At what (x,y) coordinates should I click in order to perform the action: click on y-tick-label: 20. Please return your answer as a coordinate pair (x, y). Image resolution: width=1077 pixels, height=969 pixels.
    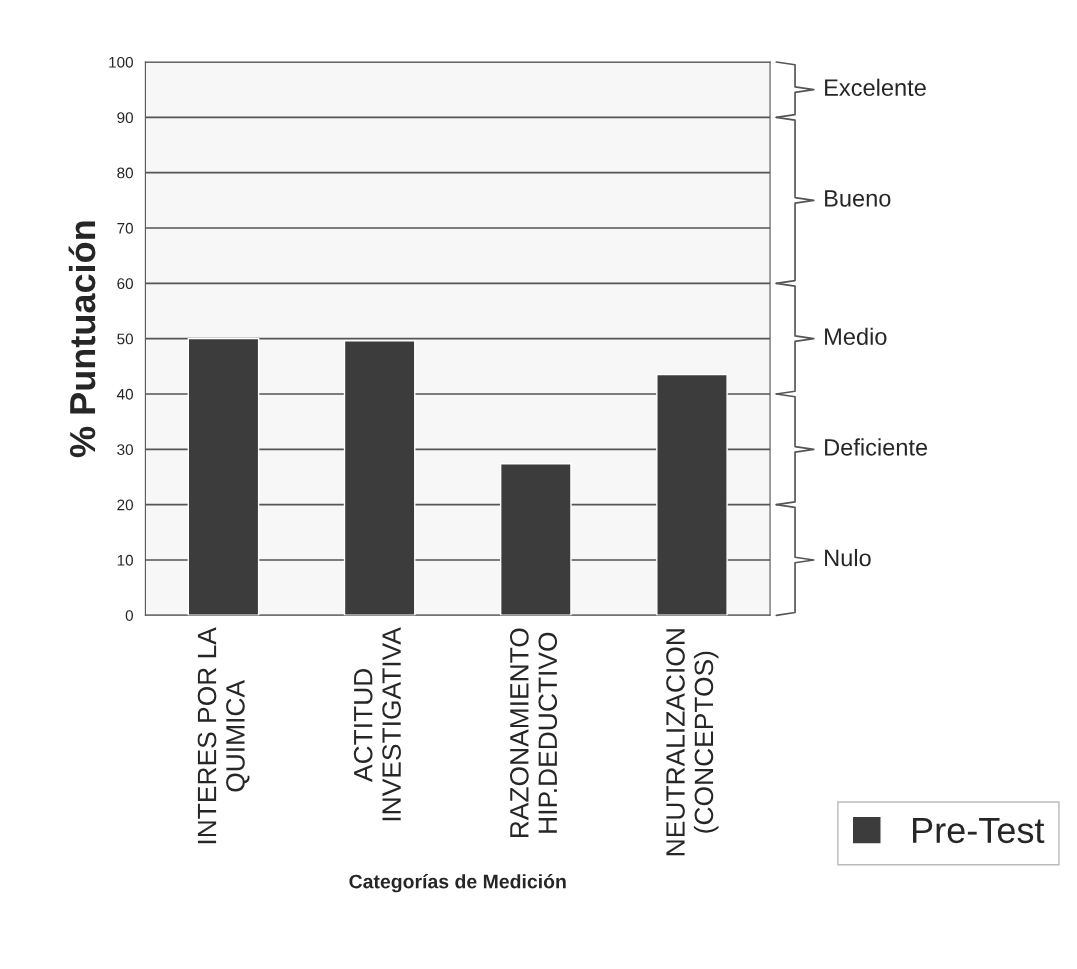
    Looking at the image, I should click on (125, 505).